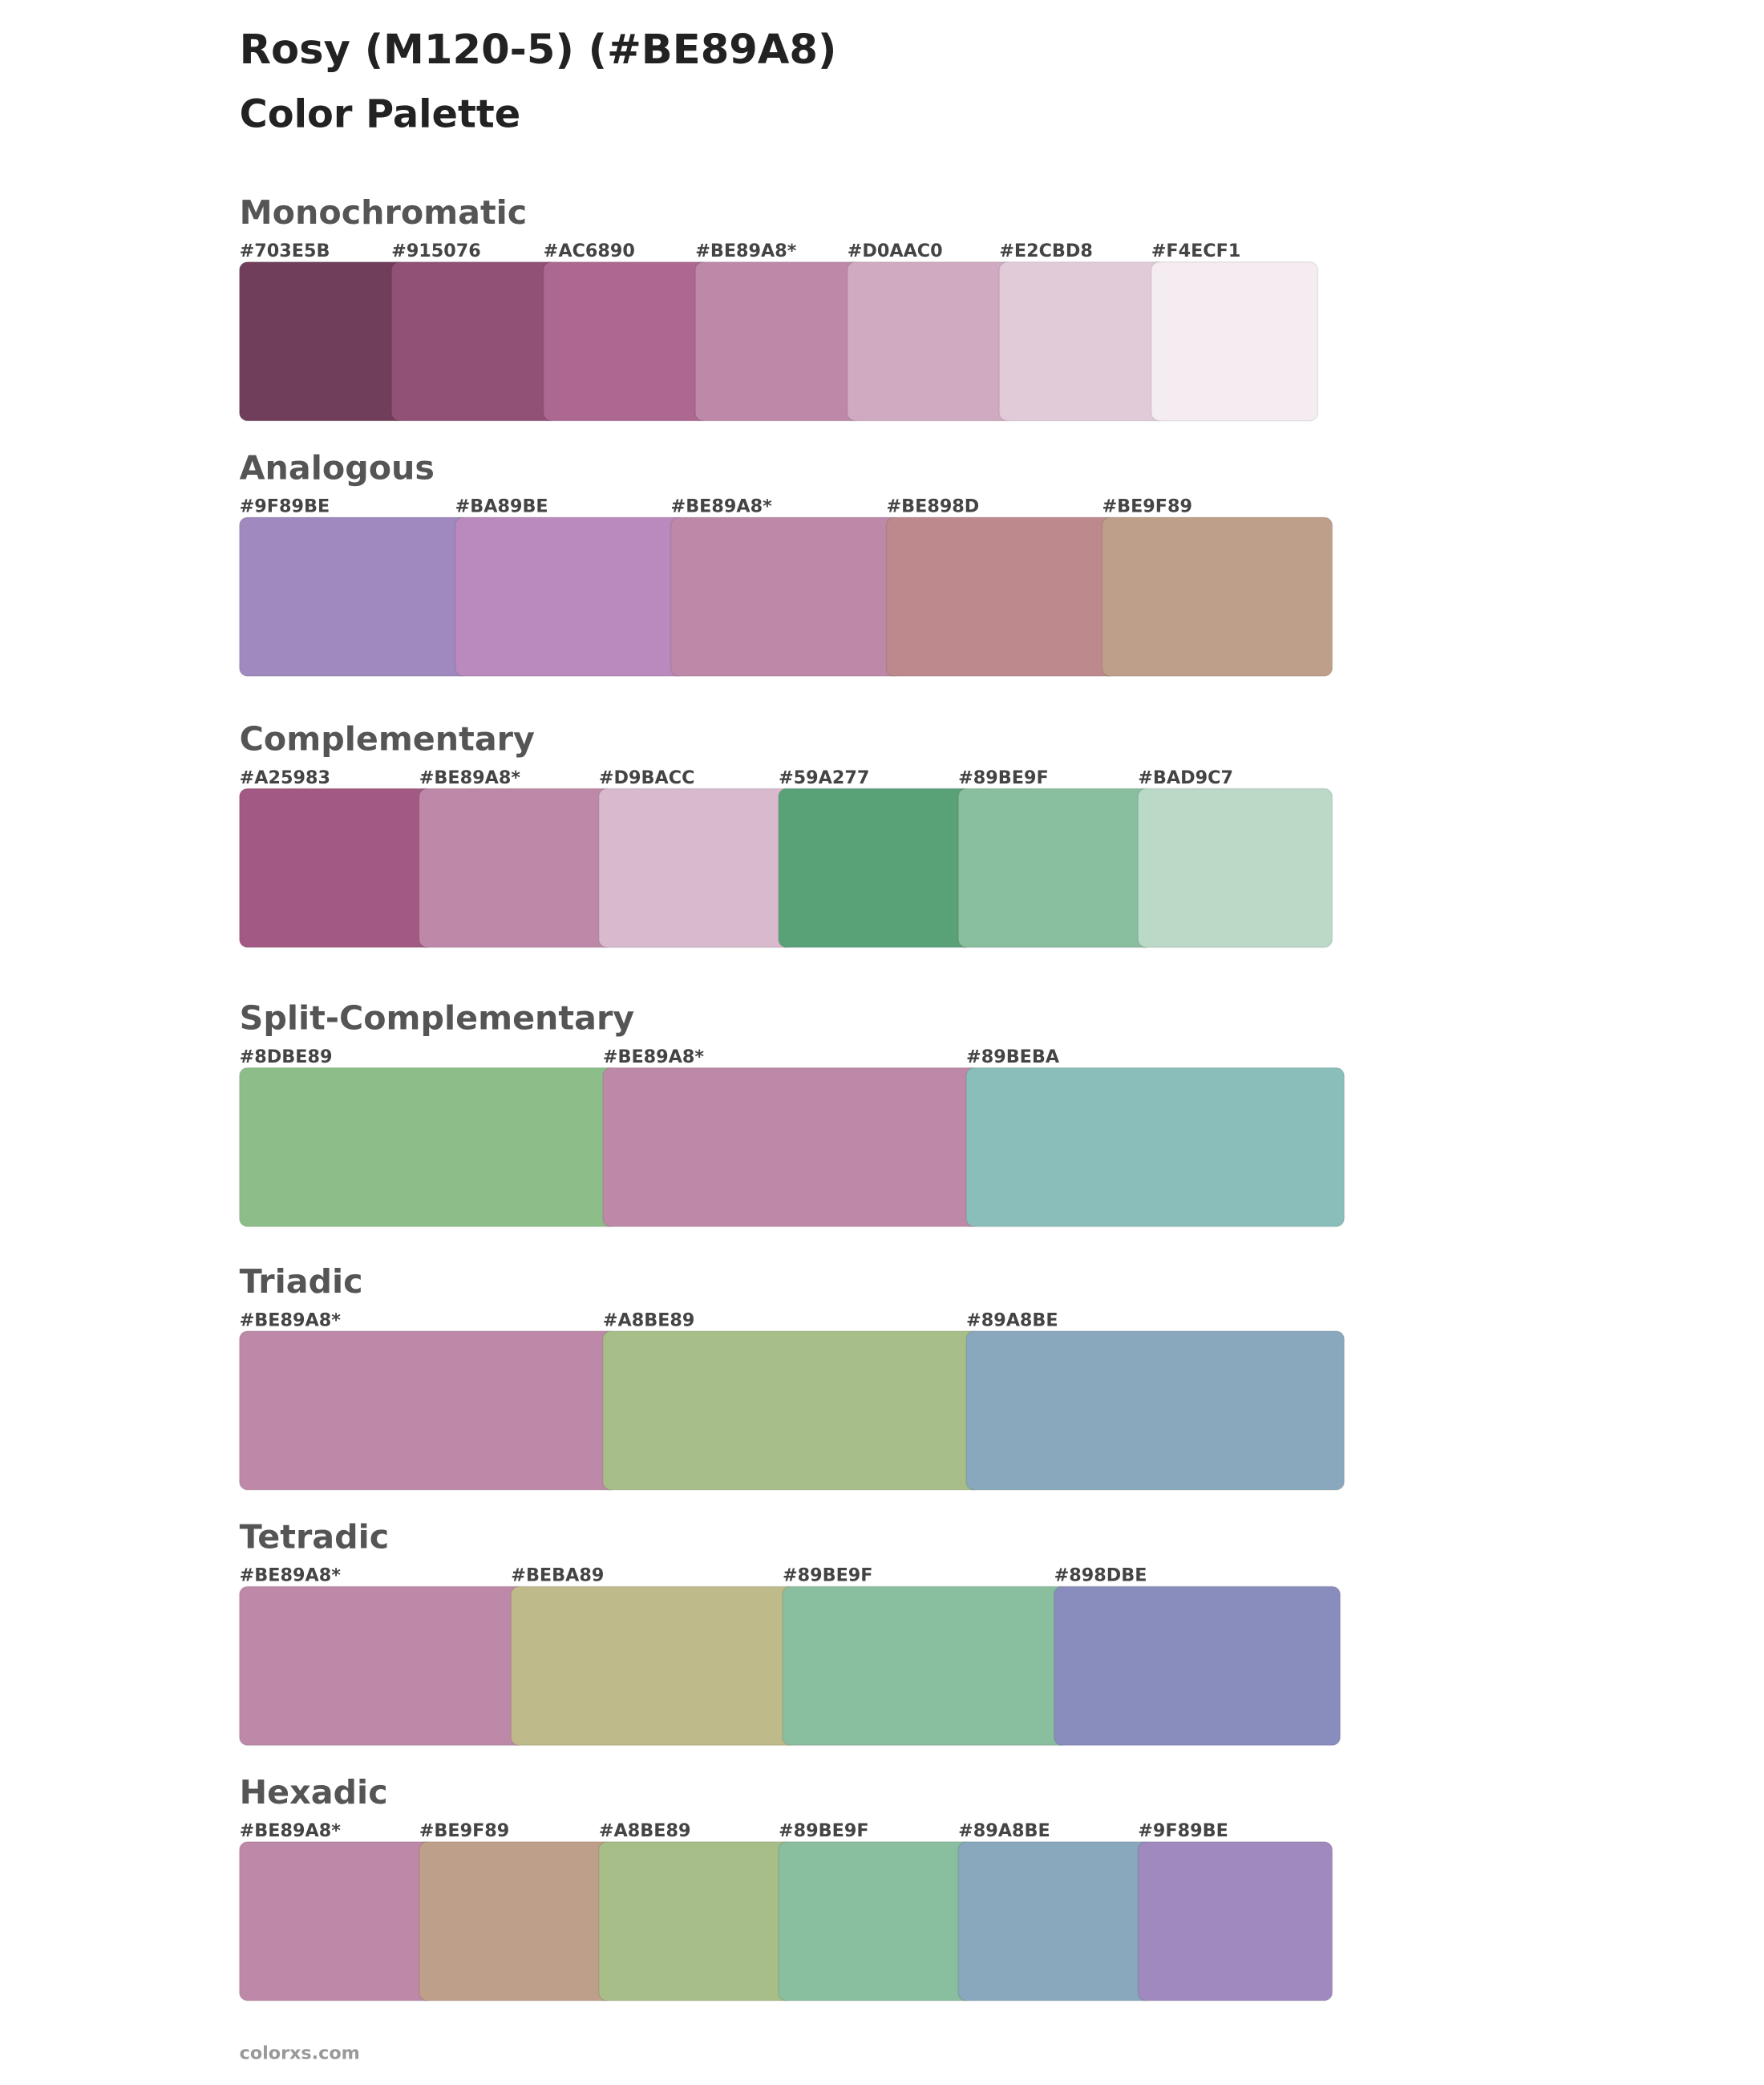 The height and width of the screenshot is (2085, 1764). Describe the element at coordinates (589, 251) in the screenshot. I see `swatch-label: #AC6890` at that location.